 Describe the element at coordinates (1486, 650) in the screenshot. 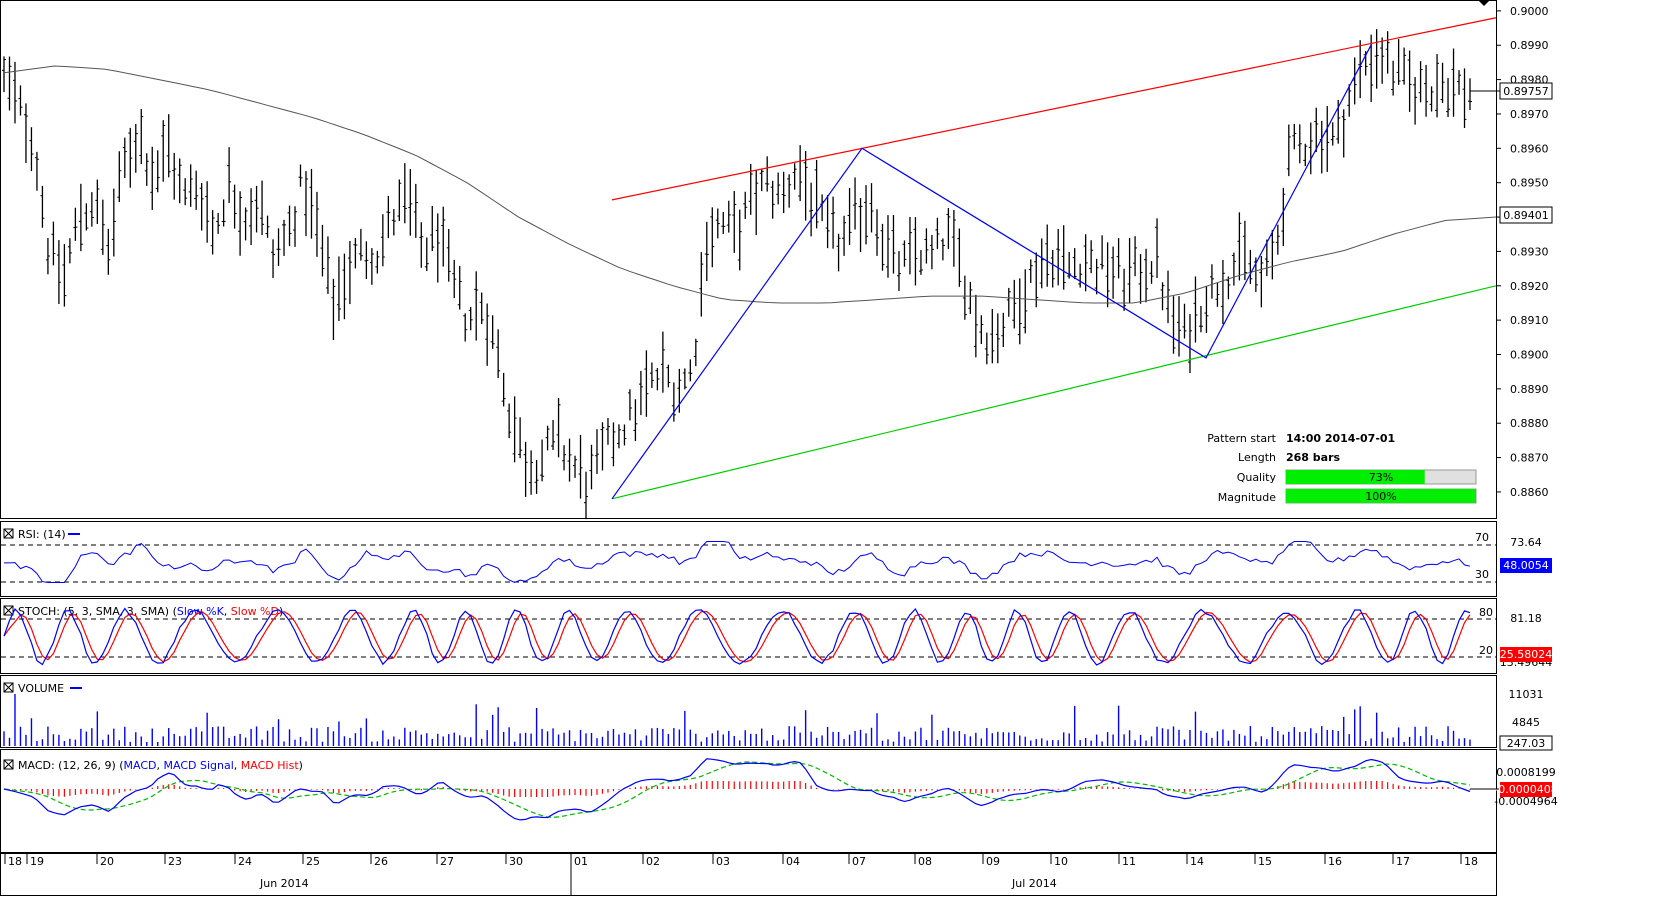

I see `stoch-level-20-label: 20` at that location.